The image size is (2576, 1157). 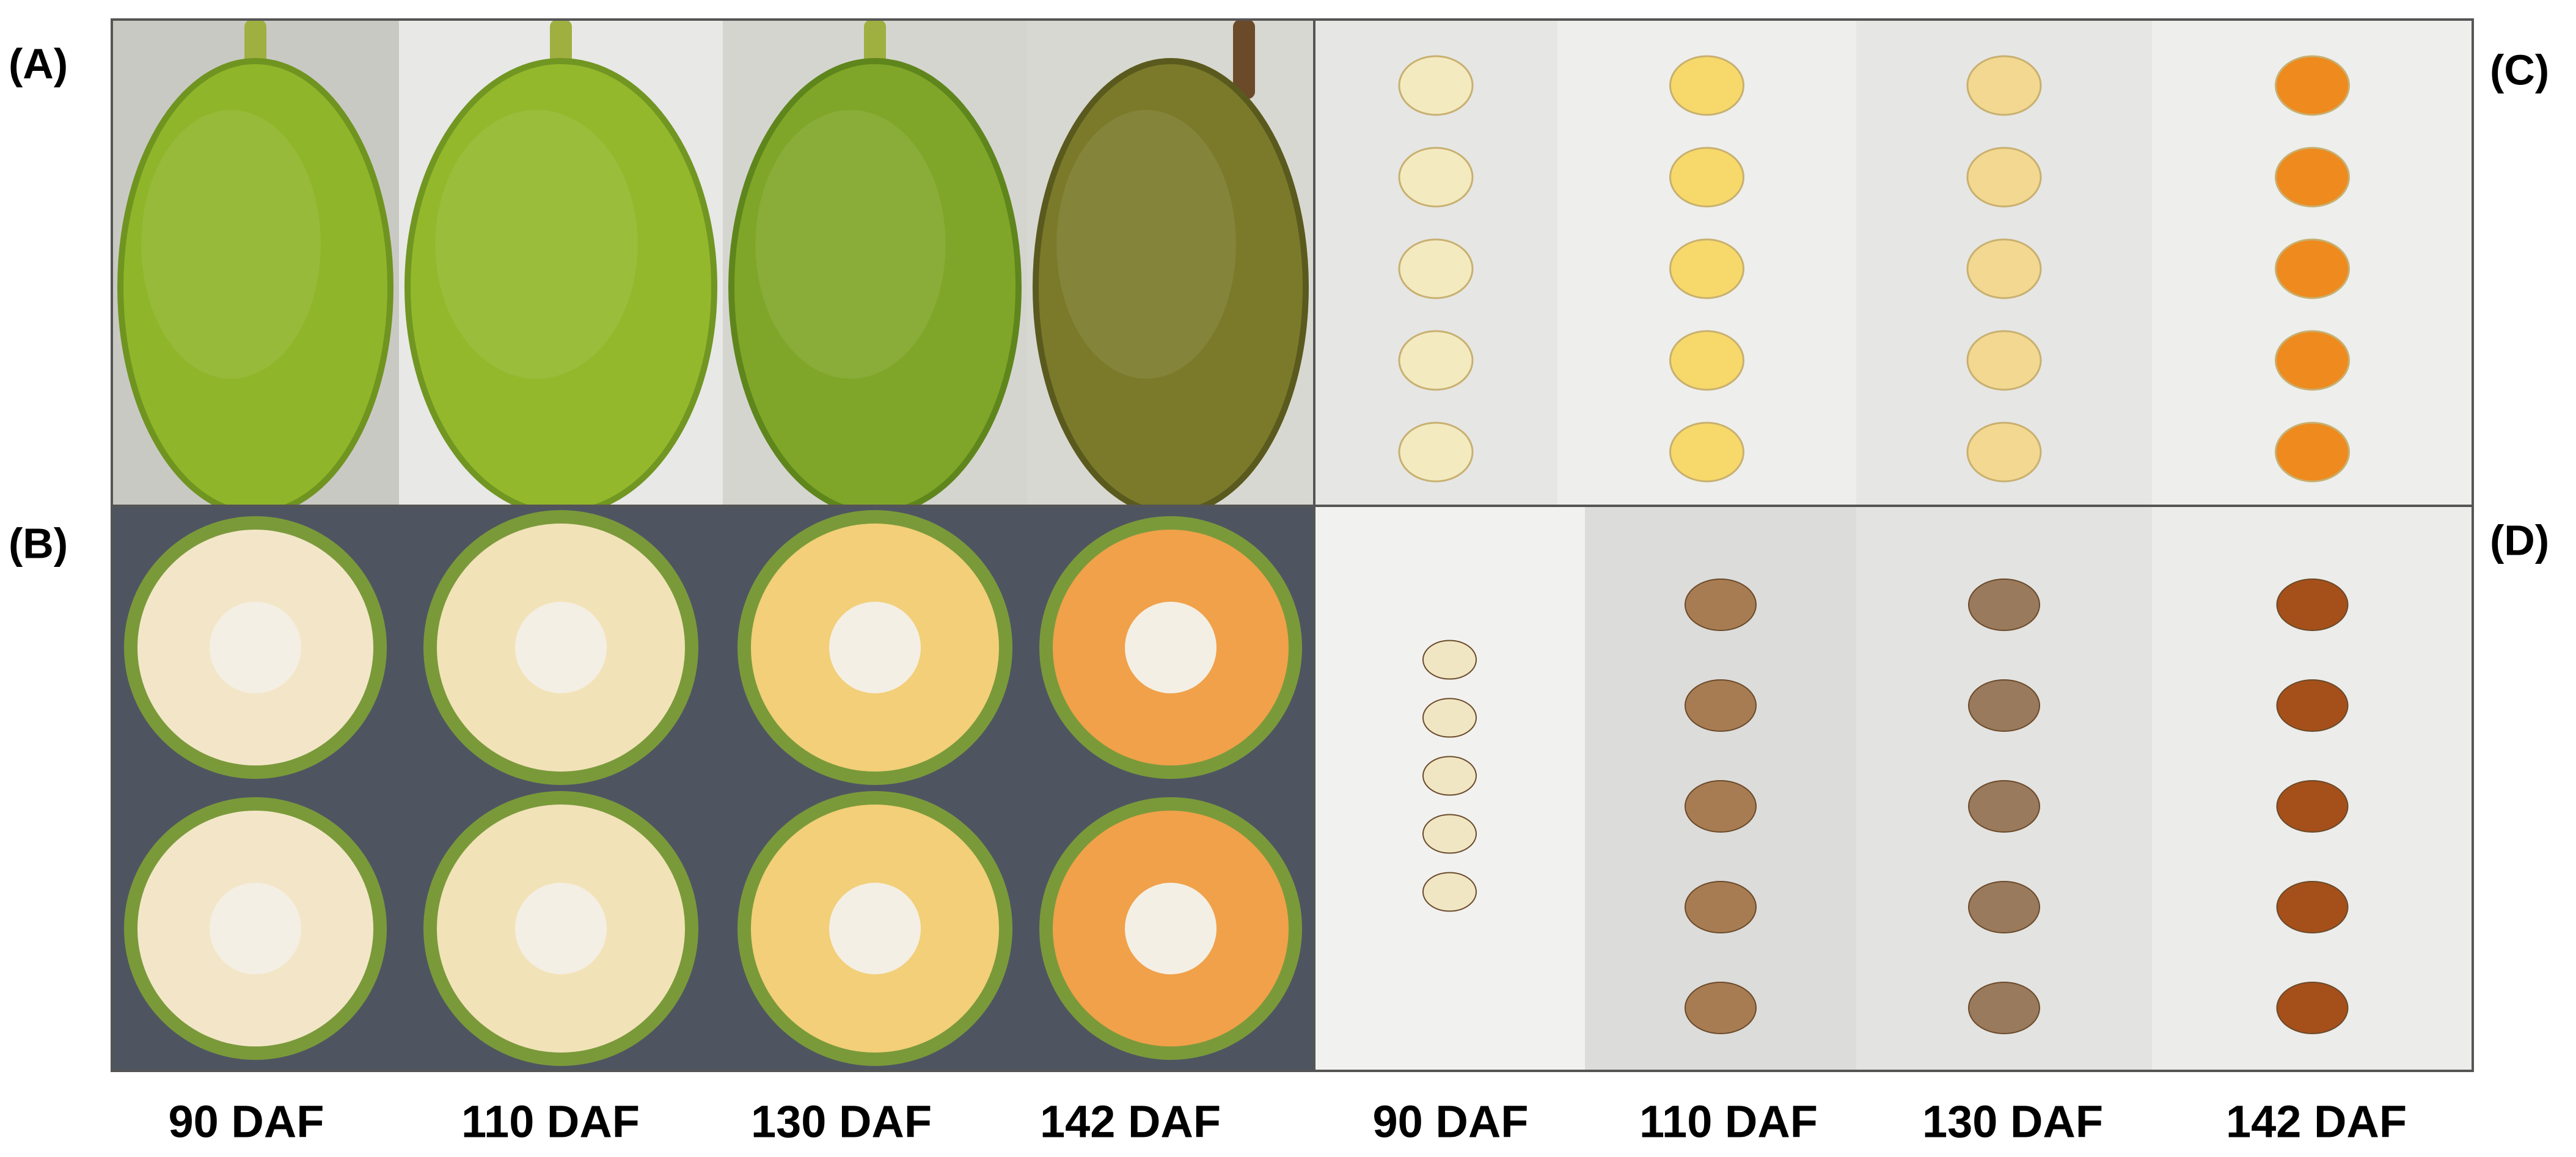 I want to click on panel-label: (B), so click(x=38, y=543).